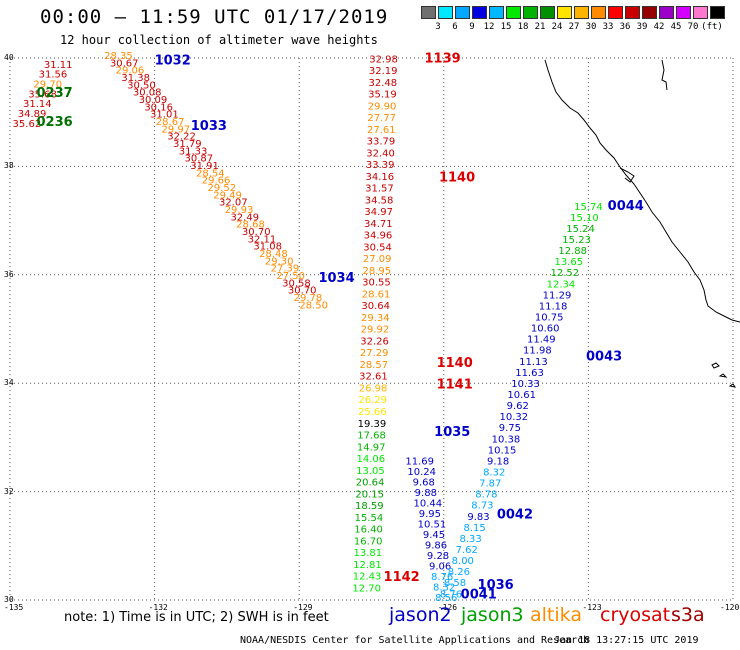 This screenshot has width=740, height=650. What do you see at coordinates (494, 472) in the screenshot?
I see `wave-height-value: 8.32` at bounding box center [494, 472].